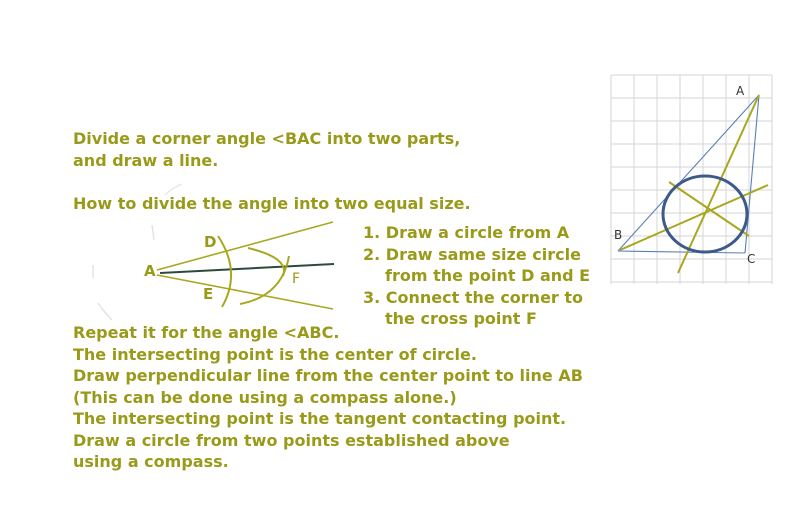 Image resolution: width=799 pixels, height=525 pixels. I want to click on label-f: F, so click(296, 279).